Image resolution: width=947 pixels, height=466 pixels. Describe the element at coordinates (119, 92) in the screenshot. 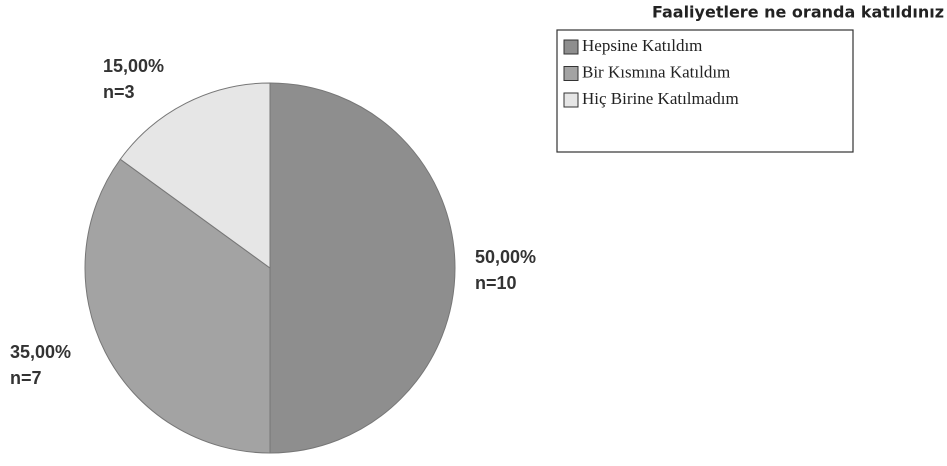

I see `data-label-n: n=3` at that location.